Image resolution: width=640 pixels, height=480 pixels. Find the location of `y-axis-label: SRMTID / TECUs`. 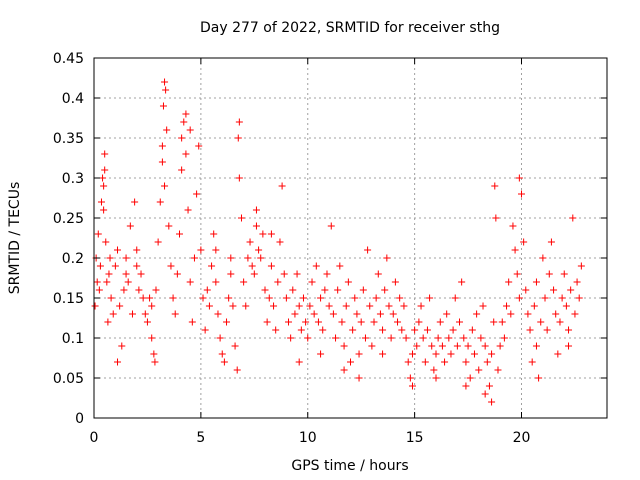

y-axis-label: SRMTID / TECUs is located at coordinates (15, 238).